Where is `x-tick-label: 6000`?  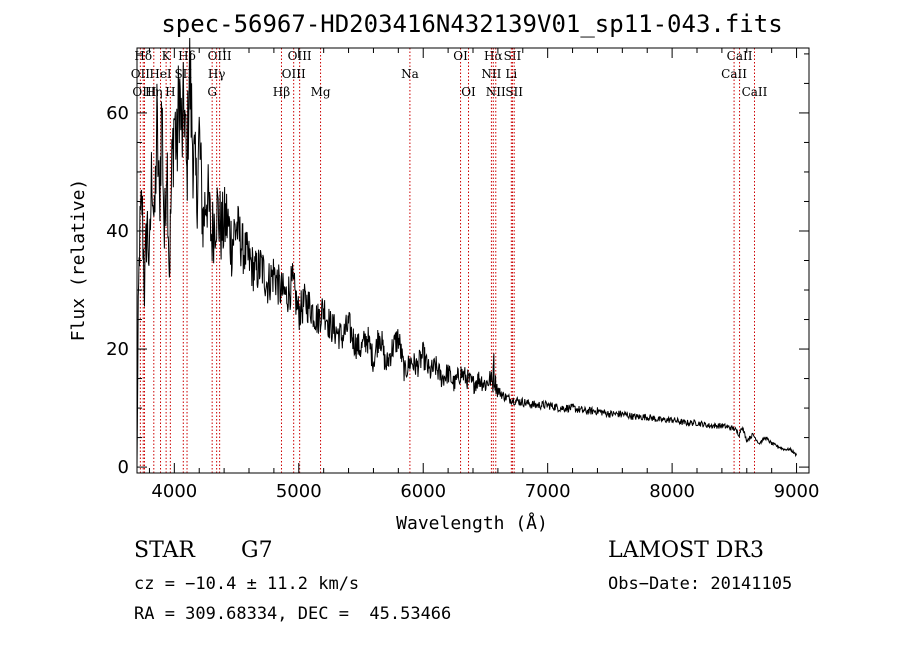 x-tick-label: 6000 is located at coordinates (423, 491).